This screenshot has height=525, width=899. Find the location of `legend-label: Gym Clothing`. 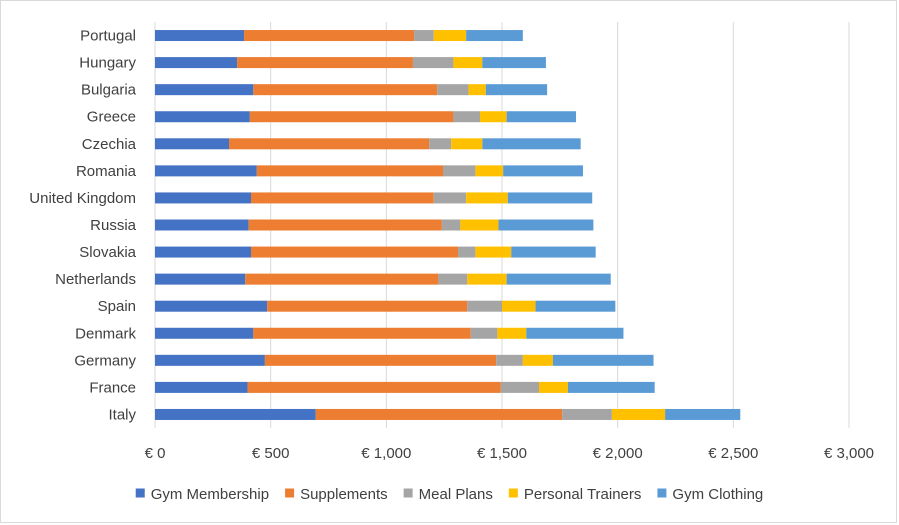

legend-label: Gym Clothing is located at coordinates (717, 494).